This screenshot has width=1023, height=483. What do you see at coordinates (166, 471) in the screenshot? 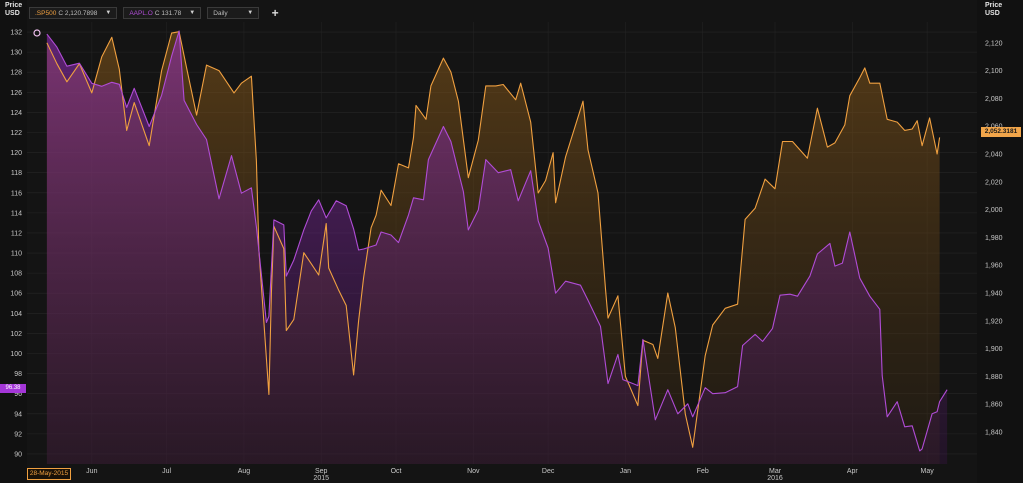
I see `x-tick-label: Jul` at bounding box center [166, 471].